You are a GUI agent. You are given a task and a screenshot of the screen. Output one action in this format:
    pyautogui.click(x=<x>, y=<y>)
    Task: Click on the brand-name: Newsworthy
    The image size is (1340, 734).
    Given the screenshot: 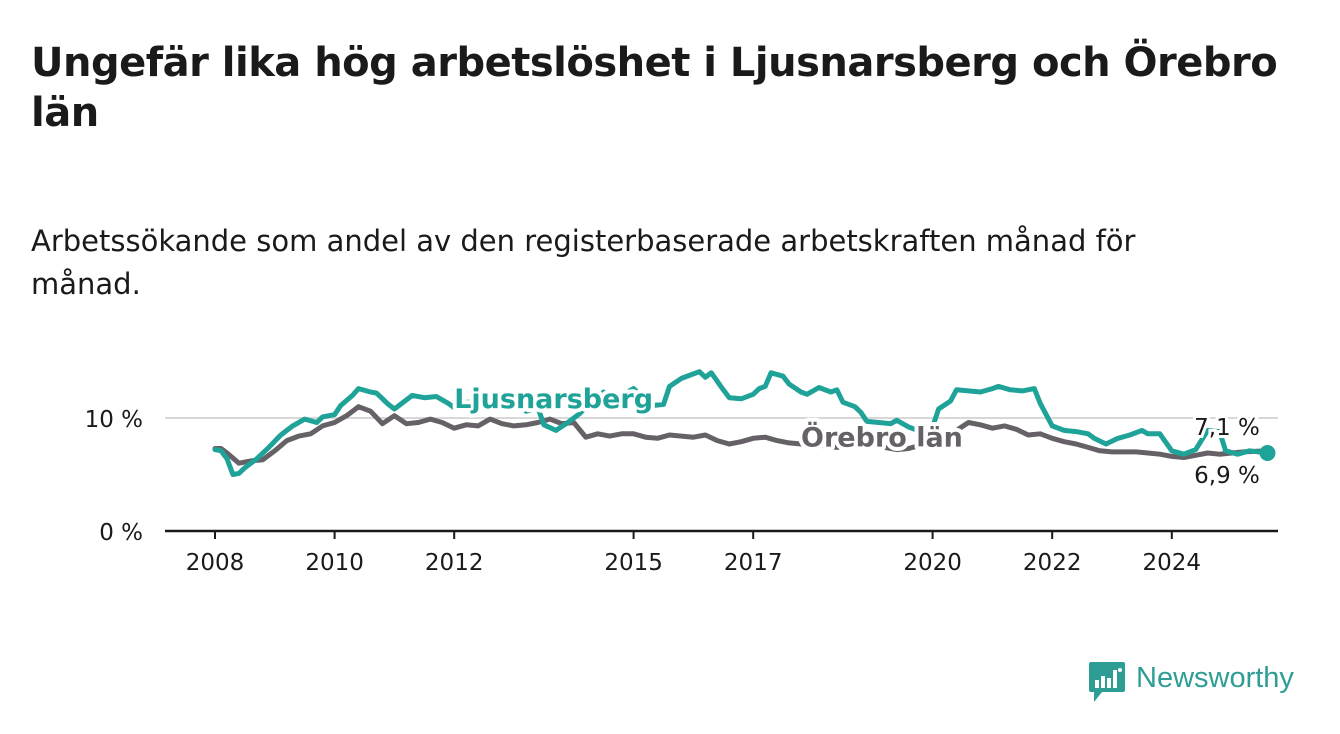 What is the action you would take?
    pyautogui.click(x=1215, y=678)
    